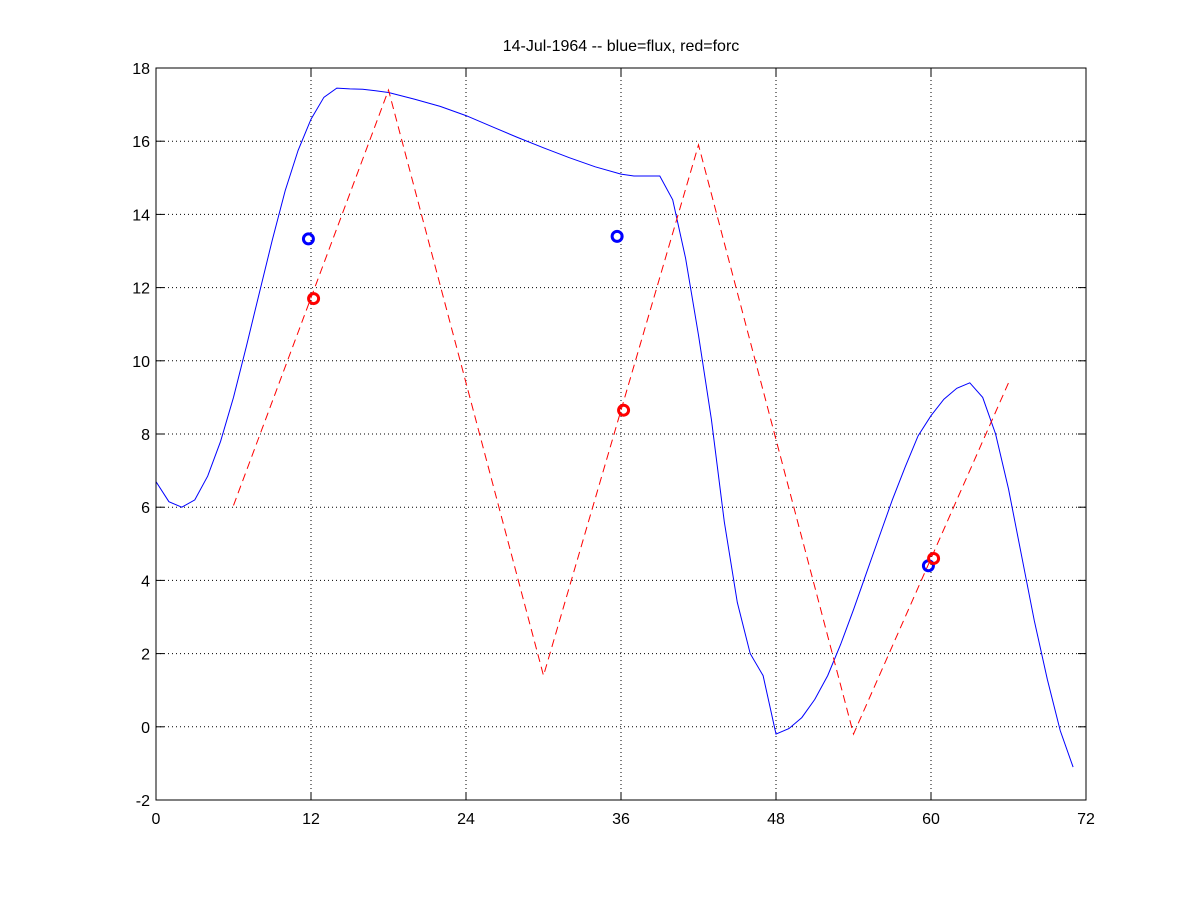 This screenshot has height=900, width=1200. What do you see at coordinates (311, 819) in the screenshot?
I see `x-tick-label: 12` at bounding box center [311, 819].